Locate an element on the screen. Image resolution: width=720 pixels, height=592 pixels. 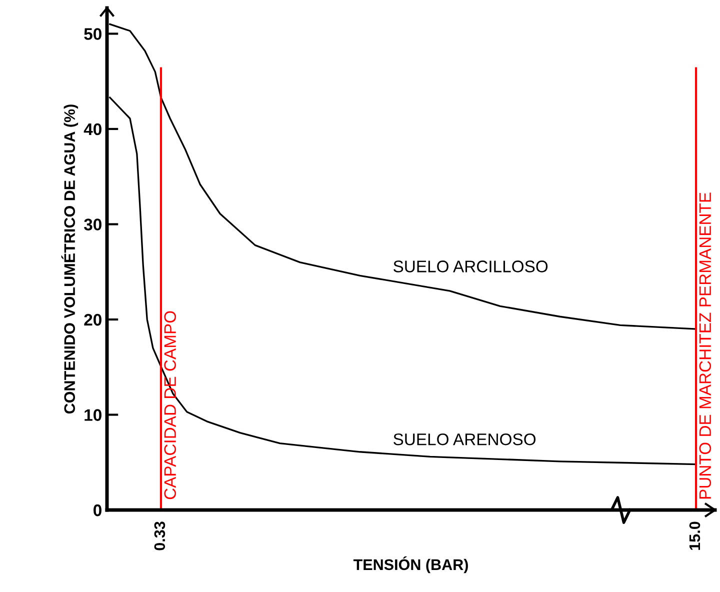
x-tick-label: 15.0 is located at coordinates (694, 536).